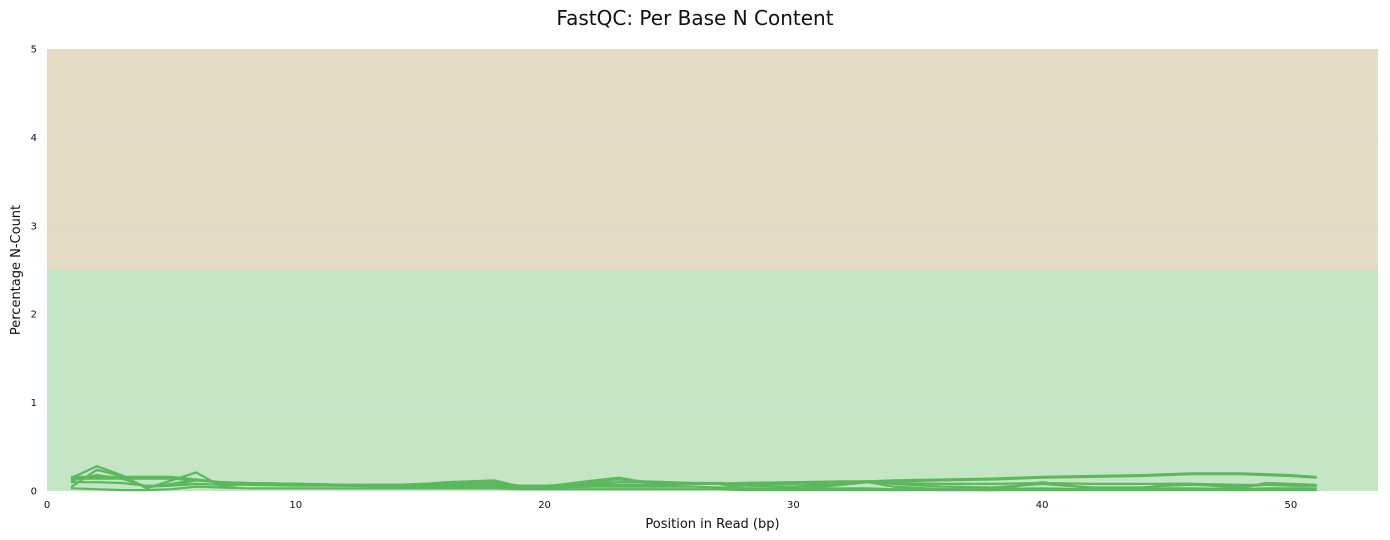 The width and height of the screenshot is (1390, 540). I want to click on y-tick-label-5: 5, so click(34, 50).